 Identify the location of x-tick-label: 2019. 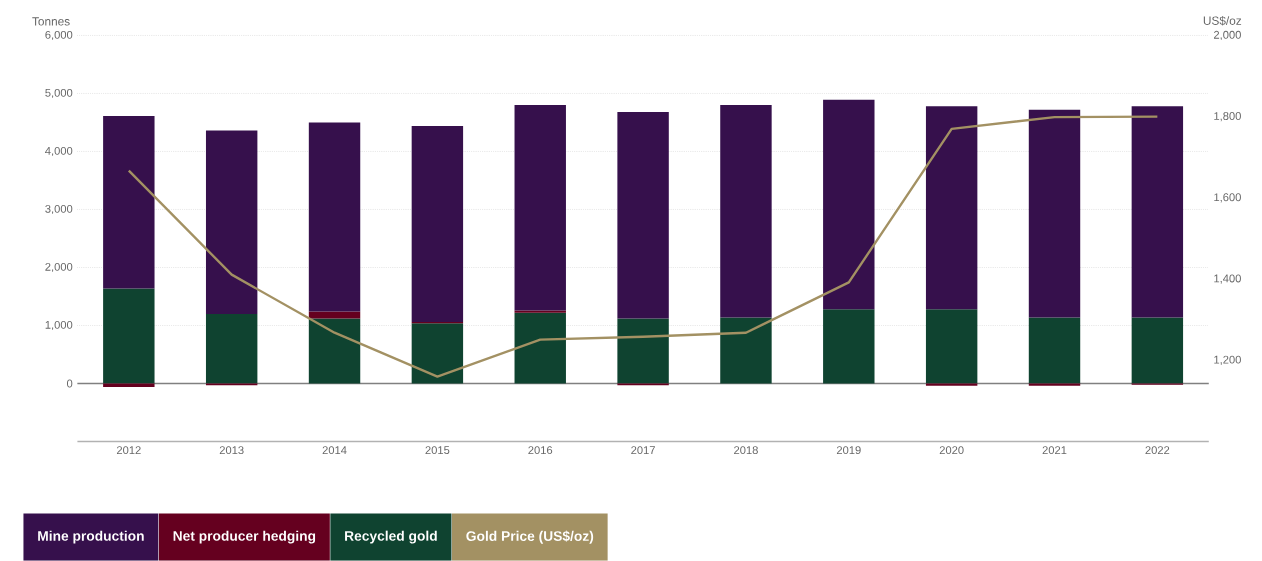
(848, 450).